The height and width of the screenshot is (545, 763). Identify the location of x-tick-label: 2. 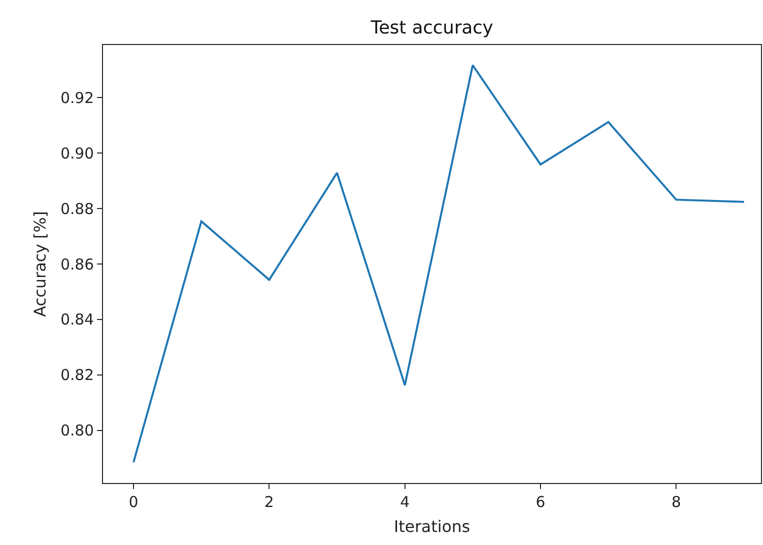
(269, 502).